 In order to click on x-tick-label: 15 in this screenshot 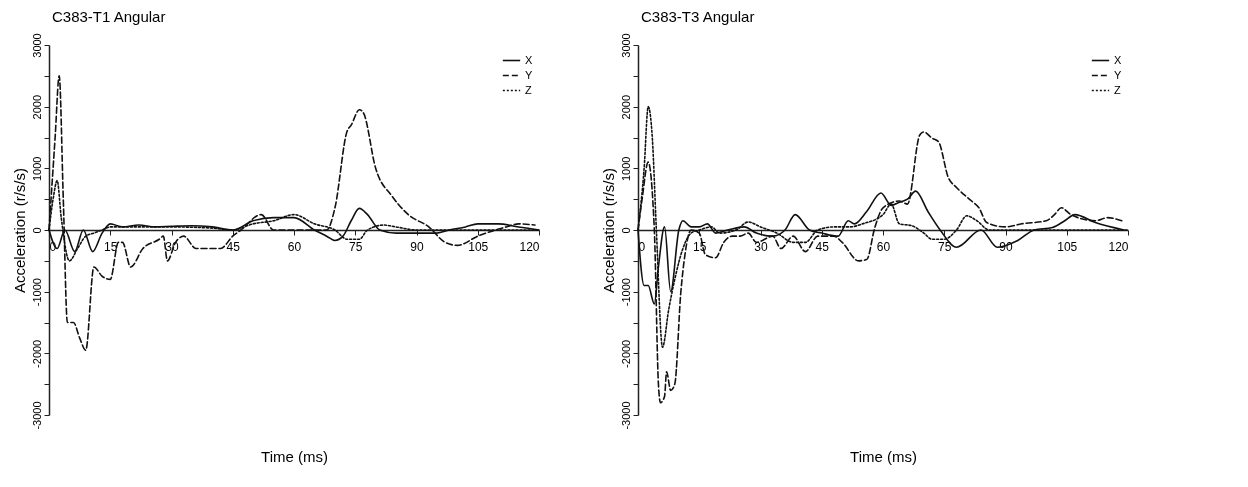, I will do `click(700, 246)`.